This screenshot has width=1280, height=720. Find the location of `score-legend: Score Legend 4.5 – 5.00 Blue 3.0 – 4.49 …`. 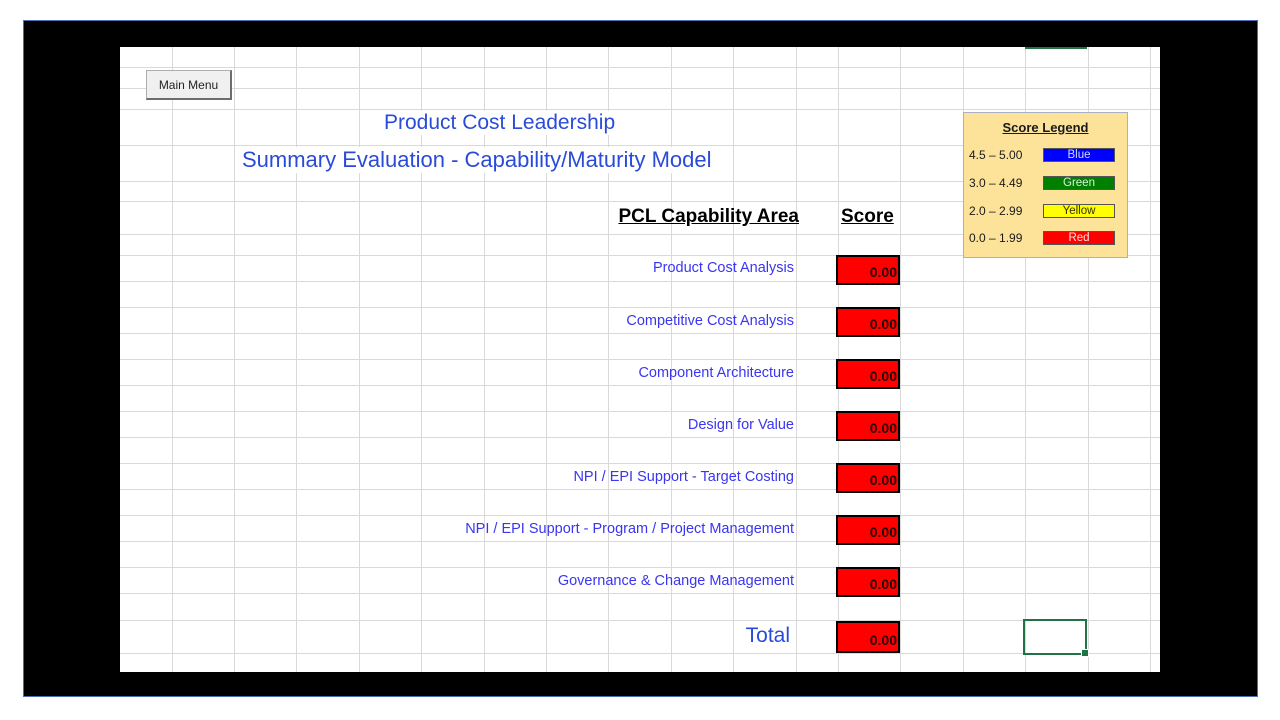

score-legend: Score Legend 4.5 – 5.00 Blue 3.0 – 4.49 … is located at coordinates (1045, 185).